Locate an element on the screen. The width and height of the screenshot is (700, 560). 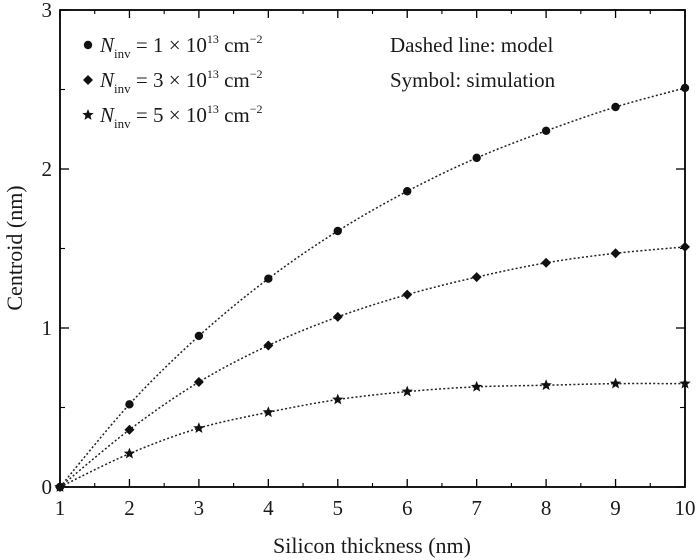
legend-name-value: = 3 × 10 is located at coordinates (169, 80).